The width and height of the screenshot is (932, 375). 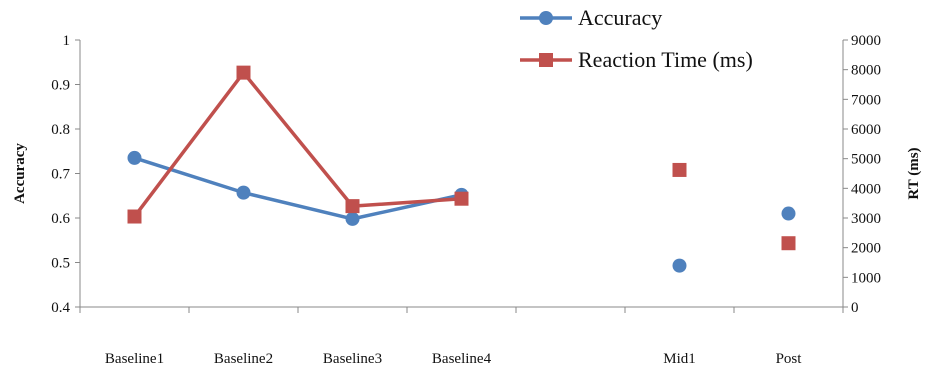 I want to click on y-right-tick-label: 2000, so click(x=866, y=249).